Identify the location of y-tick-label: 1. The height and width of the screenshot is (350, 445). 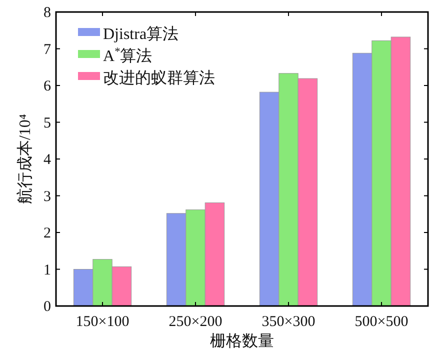
(47, 270).